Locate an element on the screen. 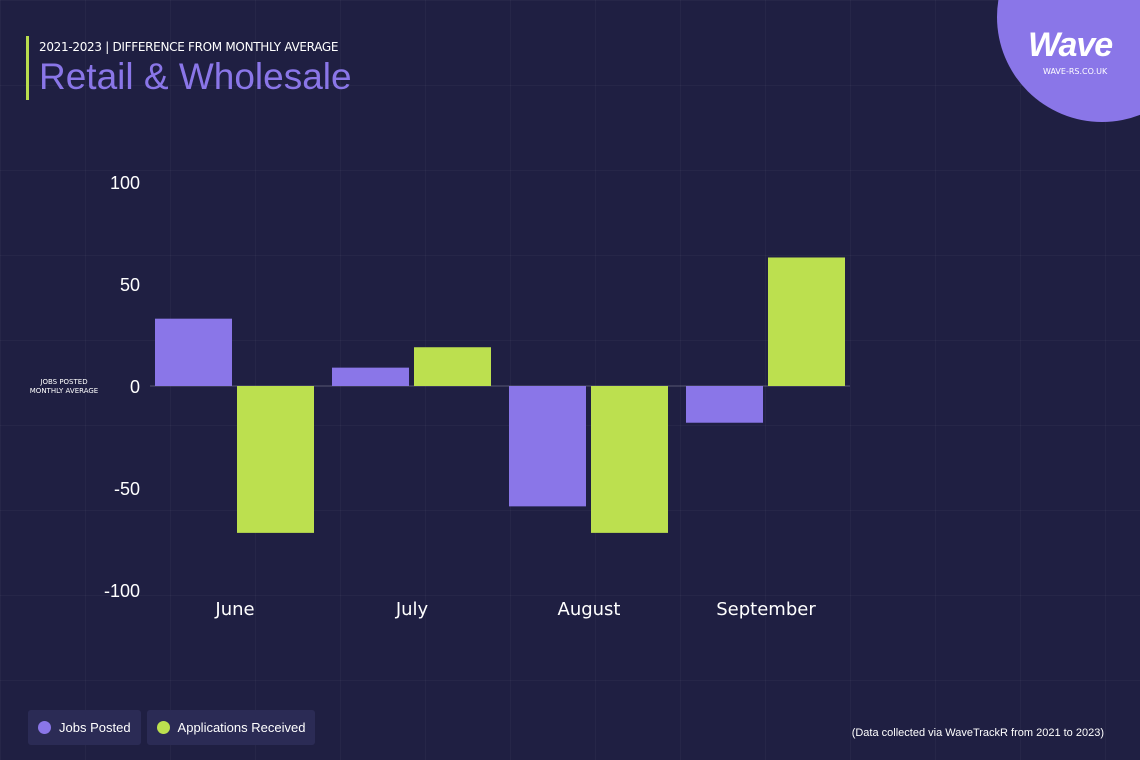  legend-item-jobs-posted: Jobs Posted is located at coordinates (84, 727).